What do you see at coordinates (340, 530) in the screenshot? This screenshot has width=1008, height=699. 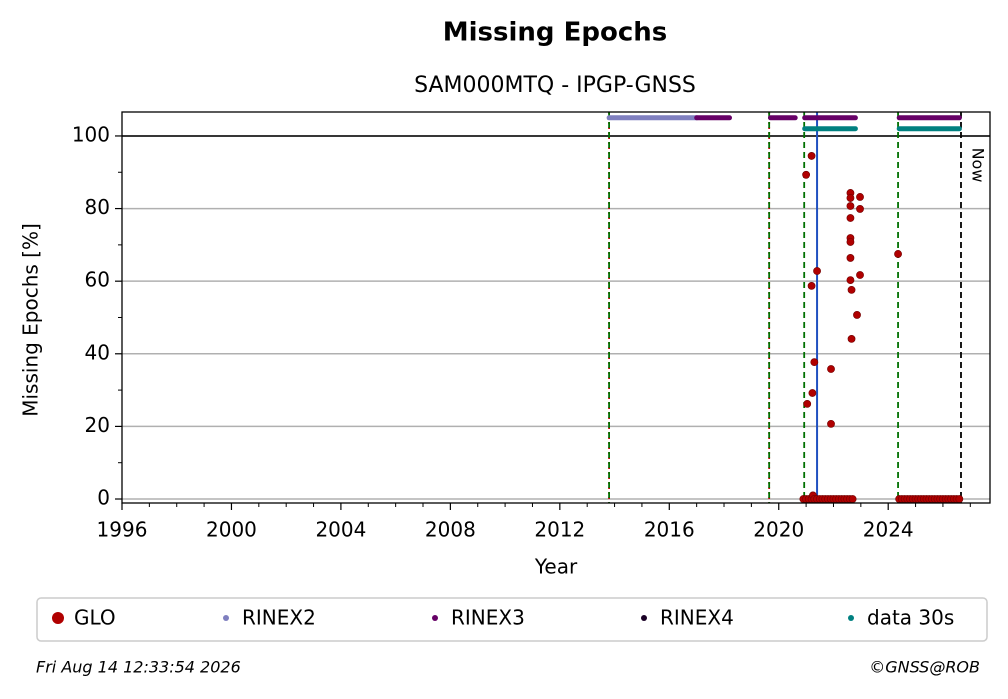 I see `x-tick-label: 2004` at bounding box center [340, 530].